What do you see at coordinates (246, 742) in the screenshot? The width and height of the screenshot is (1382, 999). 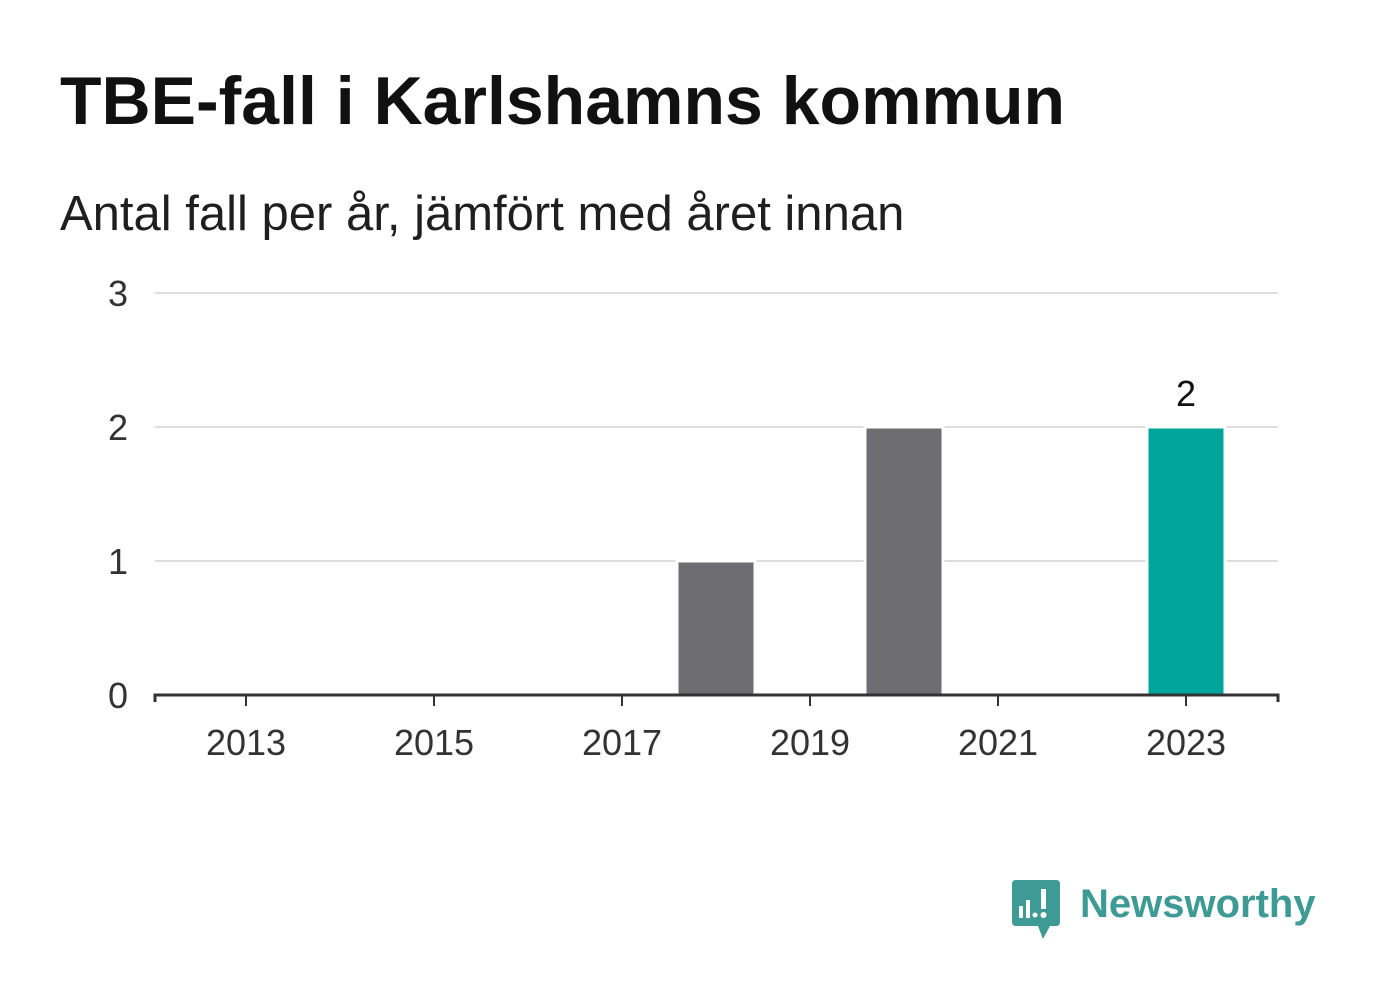 I see `x-tick-label: 2013` at bounding box center [246, 742].